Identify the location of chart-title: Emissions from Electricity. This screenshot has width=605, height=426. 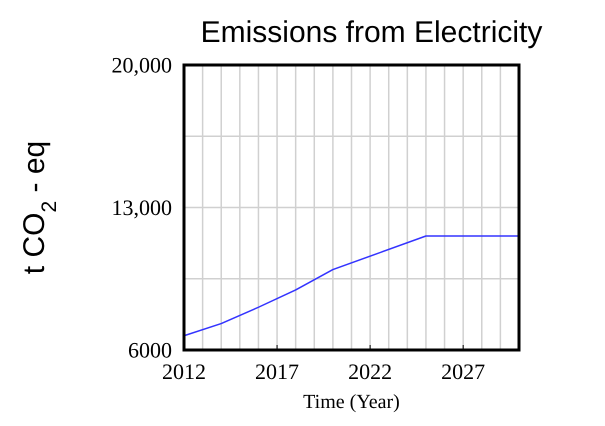
(371, 32).